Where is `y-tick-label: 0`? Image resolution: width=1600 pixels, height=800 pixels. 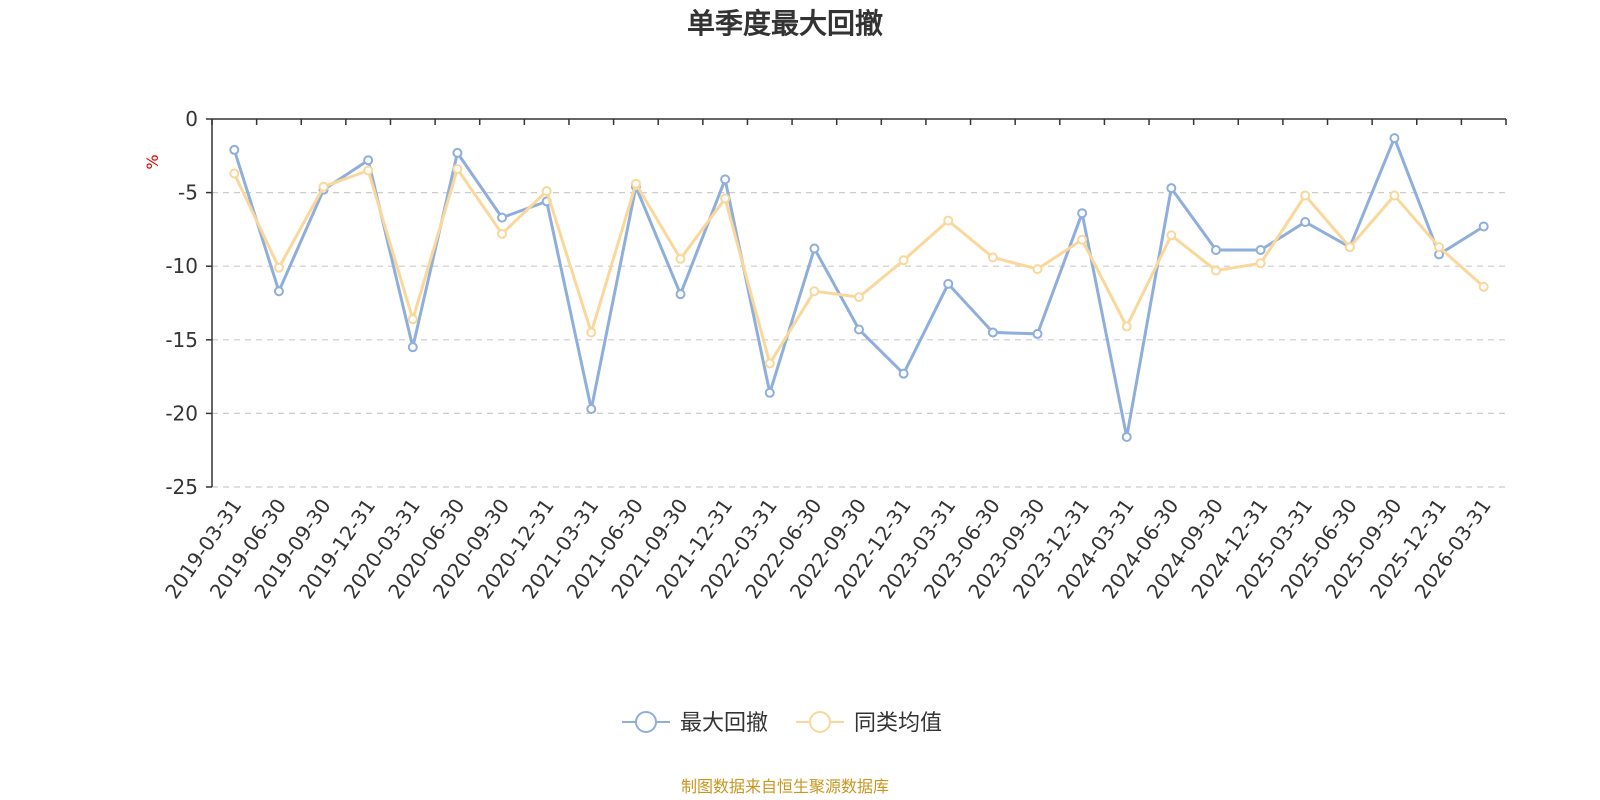 y-tick-label: 0 is located at coordinates (191, 119).